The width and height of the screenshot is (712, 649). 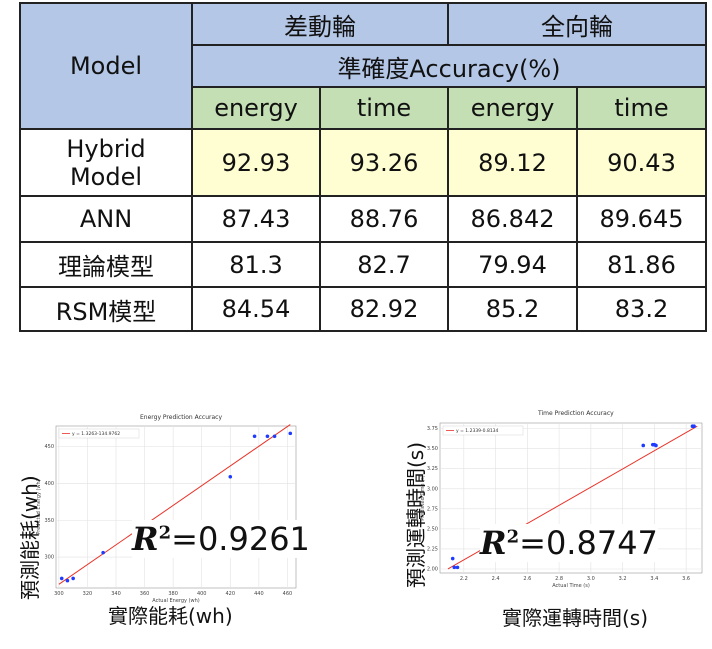 What do you see at coordinates (96, 434) in the screenshot?
I see `legend-label: y = 1.3263-134.9762` at bounding box center [96, 434].